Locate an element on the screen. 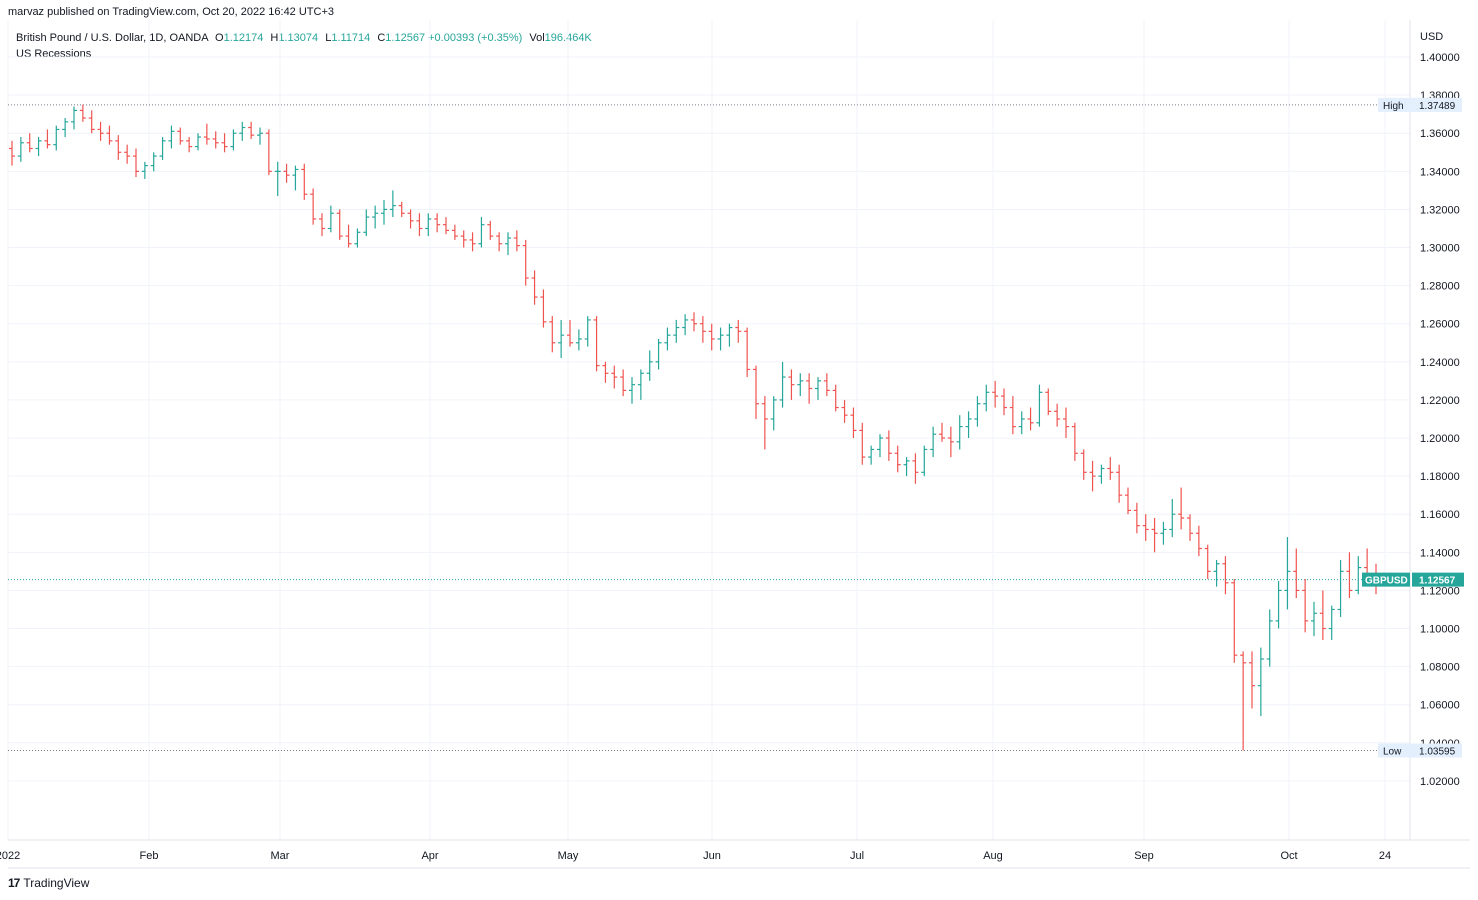  x-tick-label: 2022 is located at coordinates (10, 856).